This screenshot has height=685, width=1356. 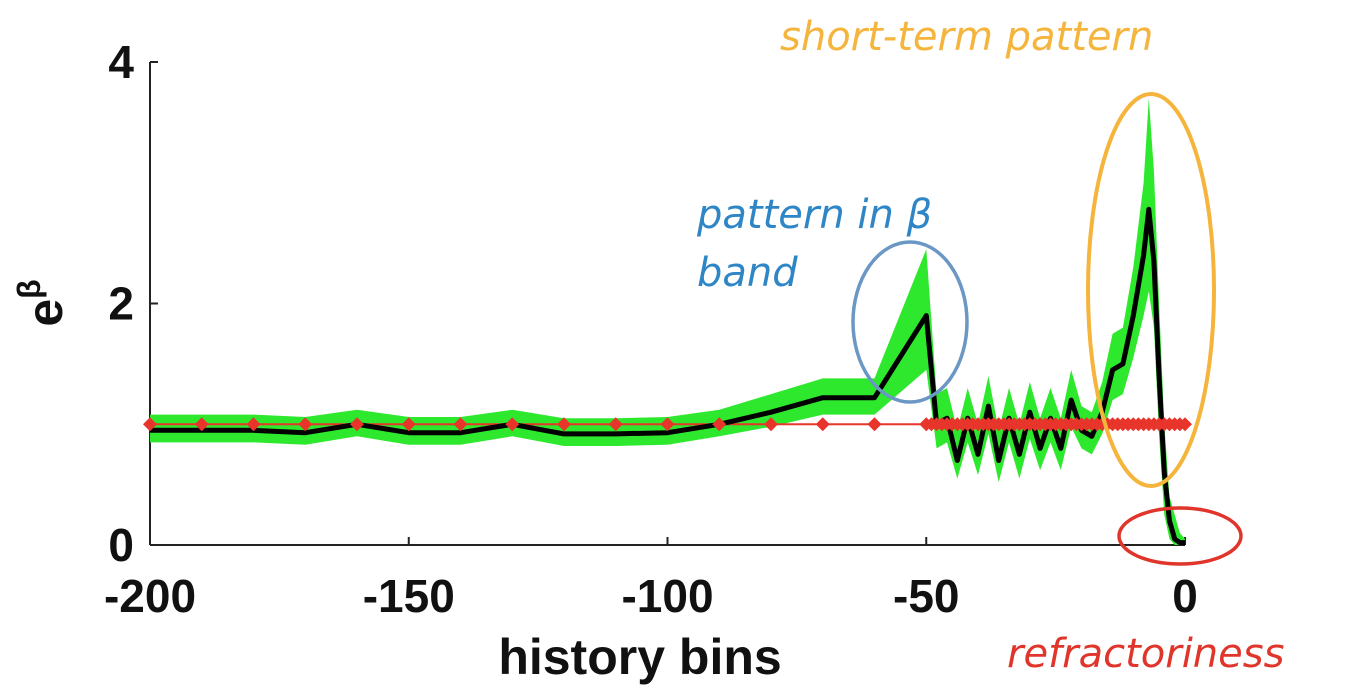 What do you see at coordinates (747, 273) in the screenshot?
I see `annotation-beta-pattern-line2: band` at bounding box center [747, 273].